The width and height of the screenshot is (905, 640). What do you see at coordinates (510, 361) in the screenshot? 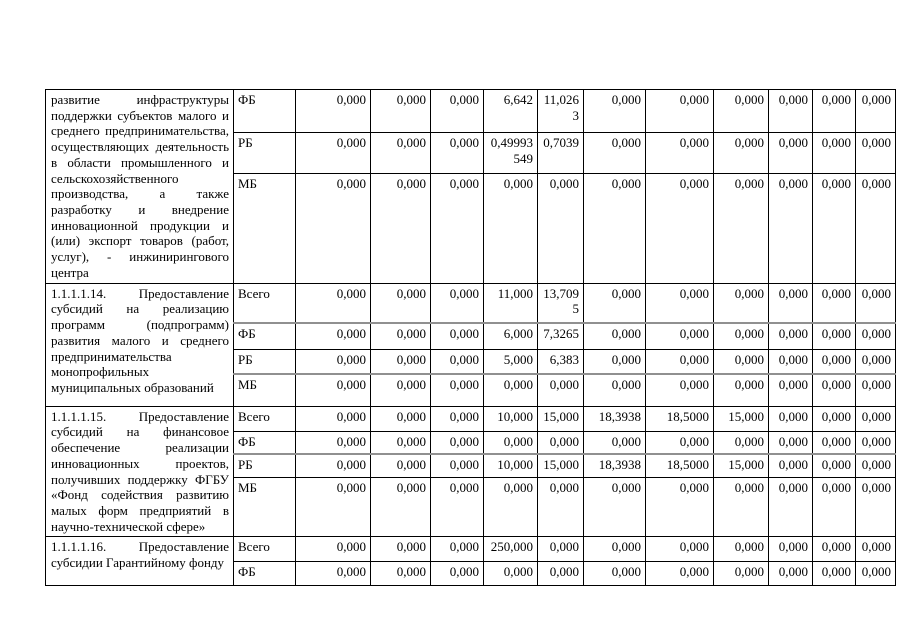
I see `value-cell: 5,000` at bounding box center [510, 361].